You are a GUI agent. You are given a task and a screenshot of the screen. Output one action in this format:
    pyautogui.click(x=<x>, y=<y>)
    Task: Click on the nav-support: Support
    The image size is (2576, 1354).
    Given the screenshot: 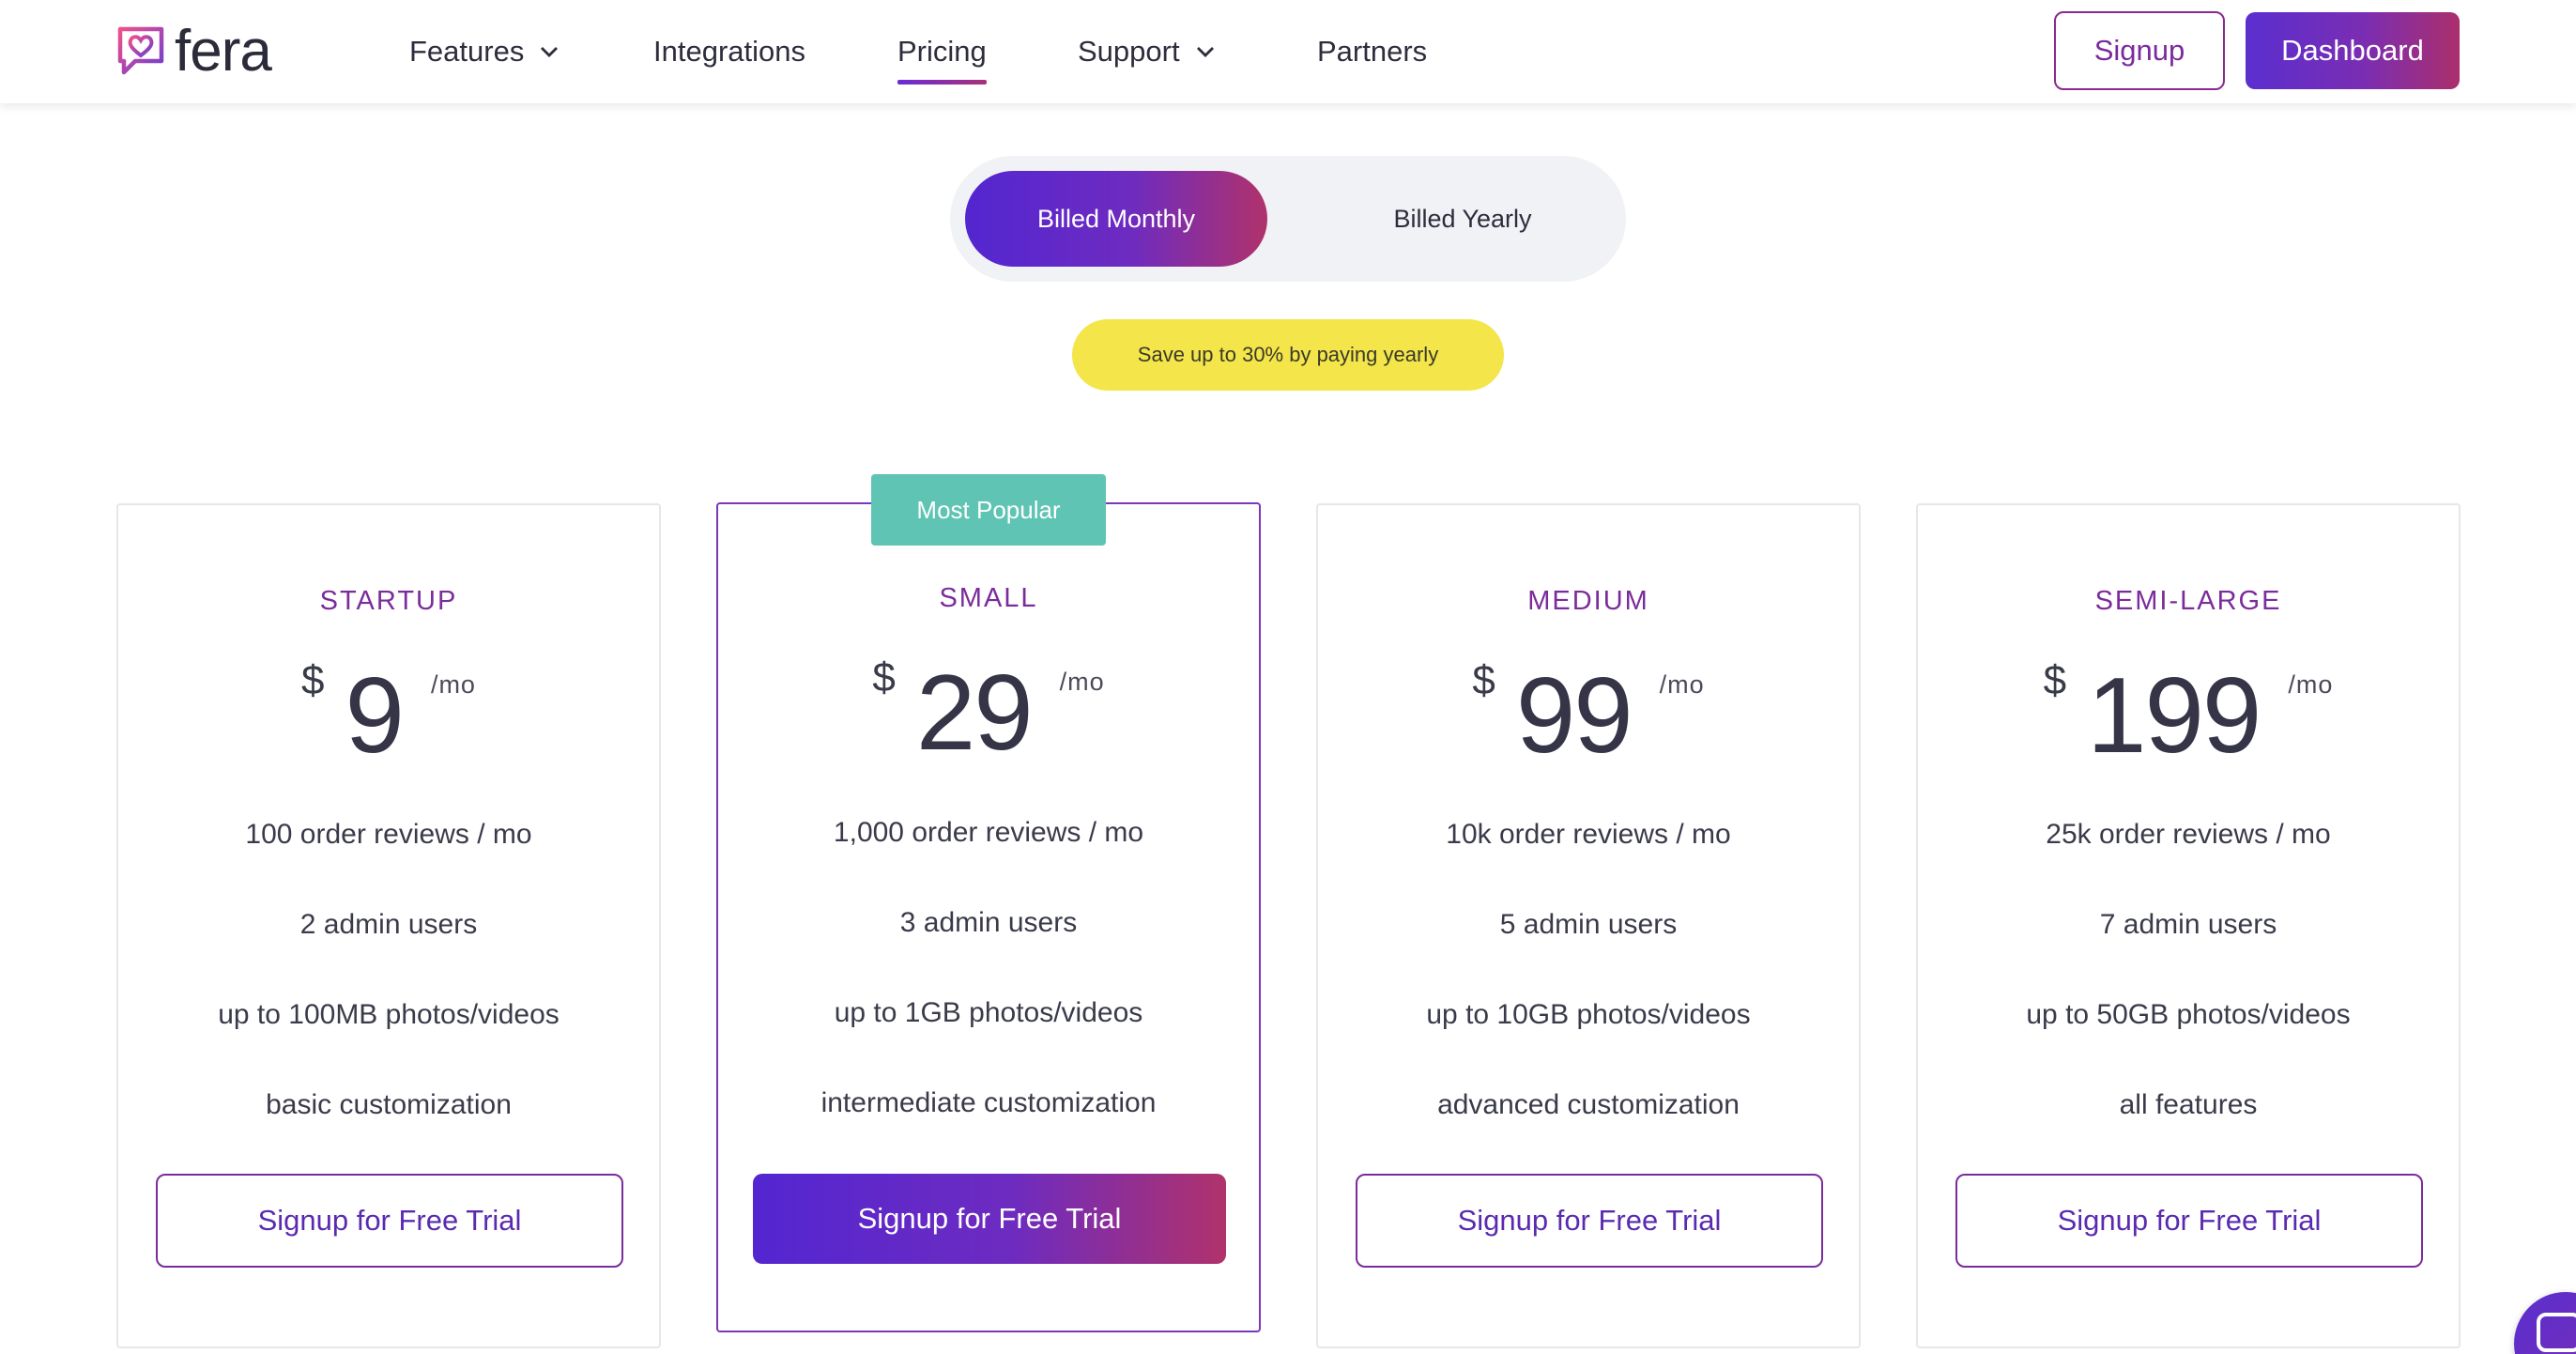 What is the action you would take?
    pyautogui.click(x=1147, y=52)
    